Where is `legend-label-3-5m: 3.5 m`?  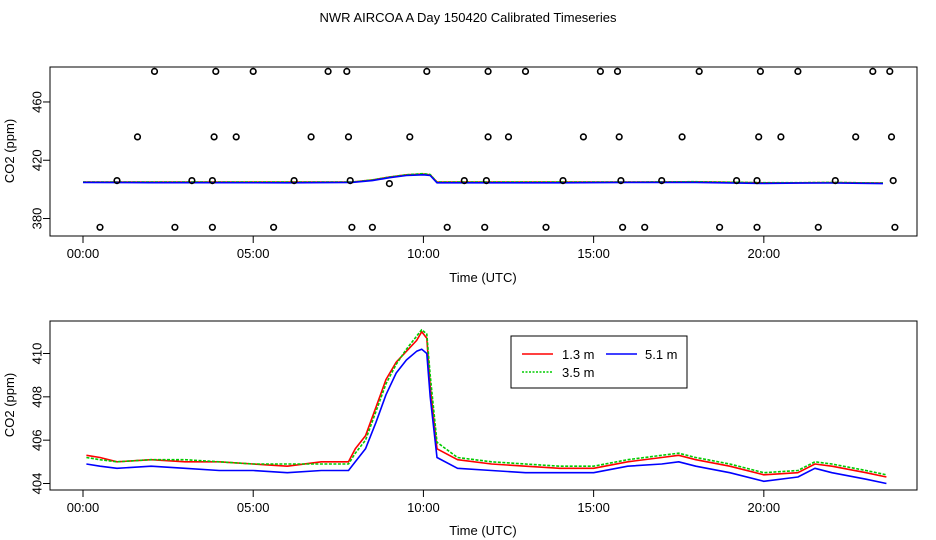
legend-label-3-5m: 3.5 m is located at coordinates (578, 372).